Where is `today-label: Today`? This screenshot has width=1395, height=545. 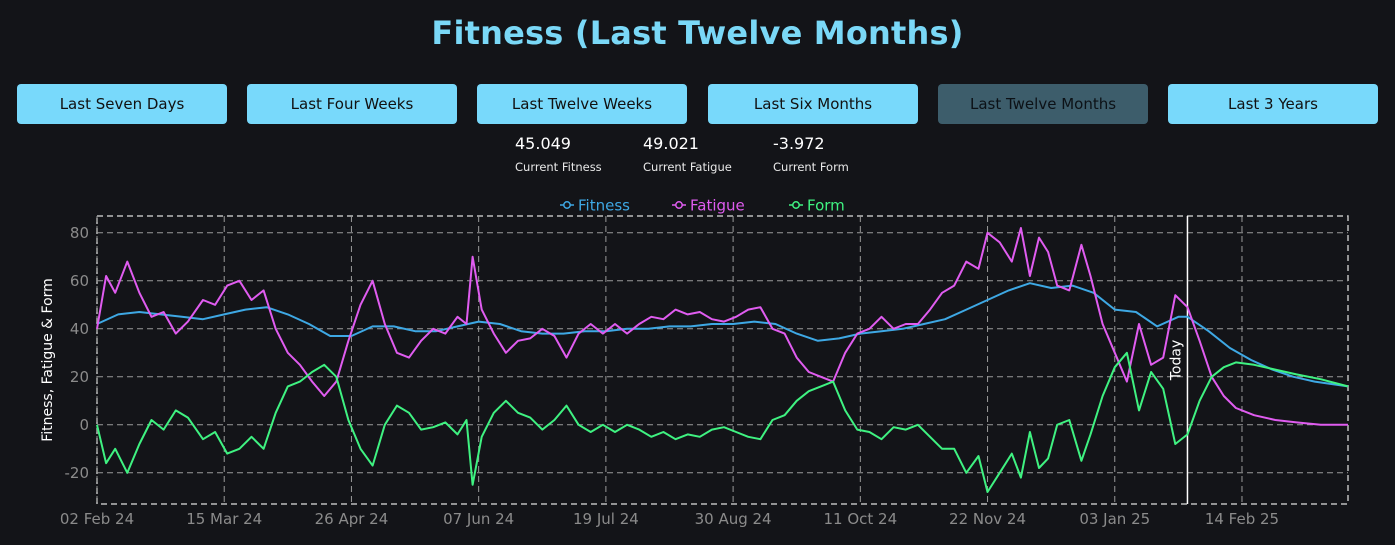
today-label: Today is located at coordinates (1176, 361).